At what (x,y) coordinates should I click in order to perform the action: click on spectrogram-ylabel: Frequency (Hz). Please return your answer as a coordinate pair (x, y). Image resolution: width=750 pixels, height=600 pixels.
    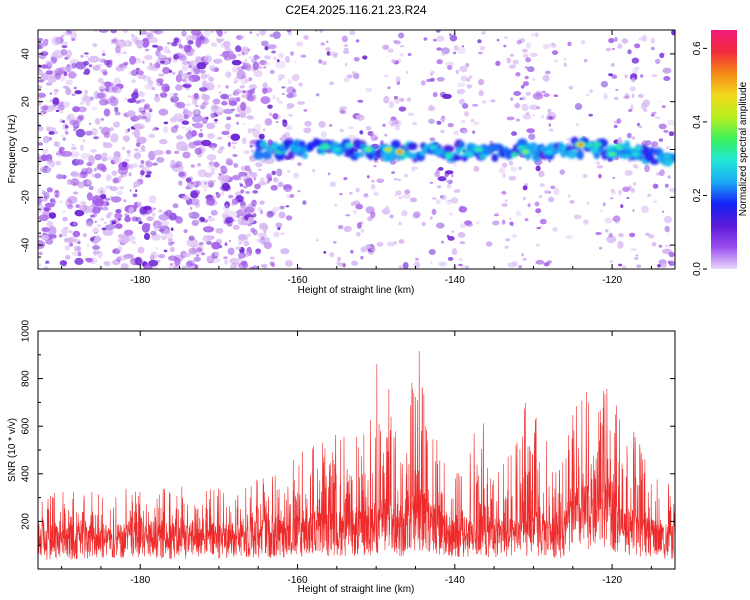
    Looking at the image, I should click on (12, 149).